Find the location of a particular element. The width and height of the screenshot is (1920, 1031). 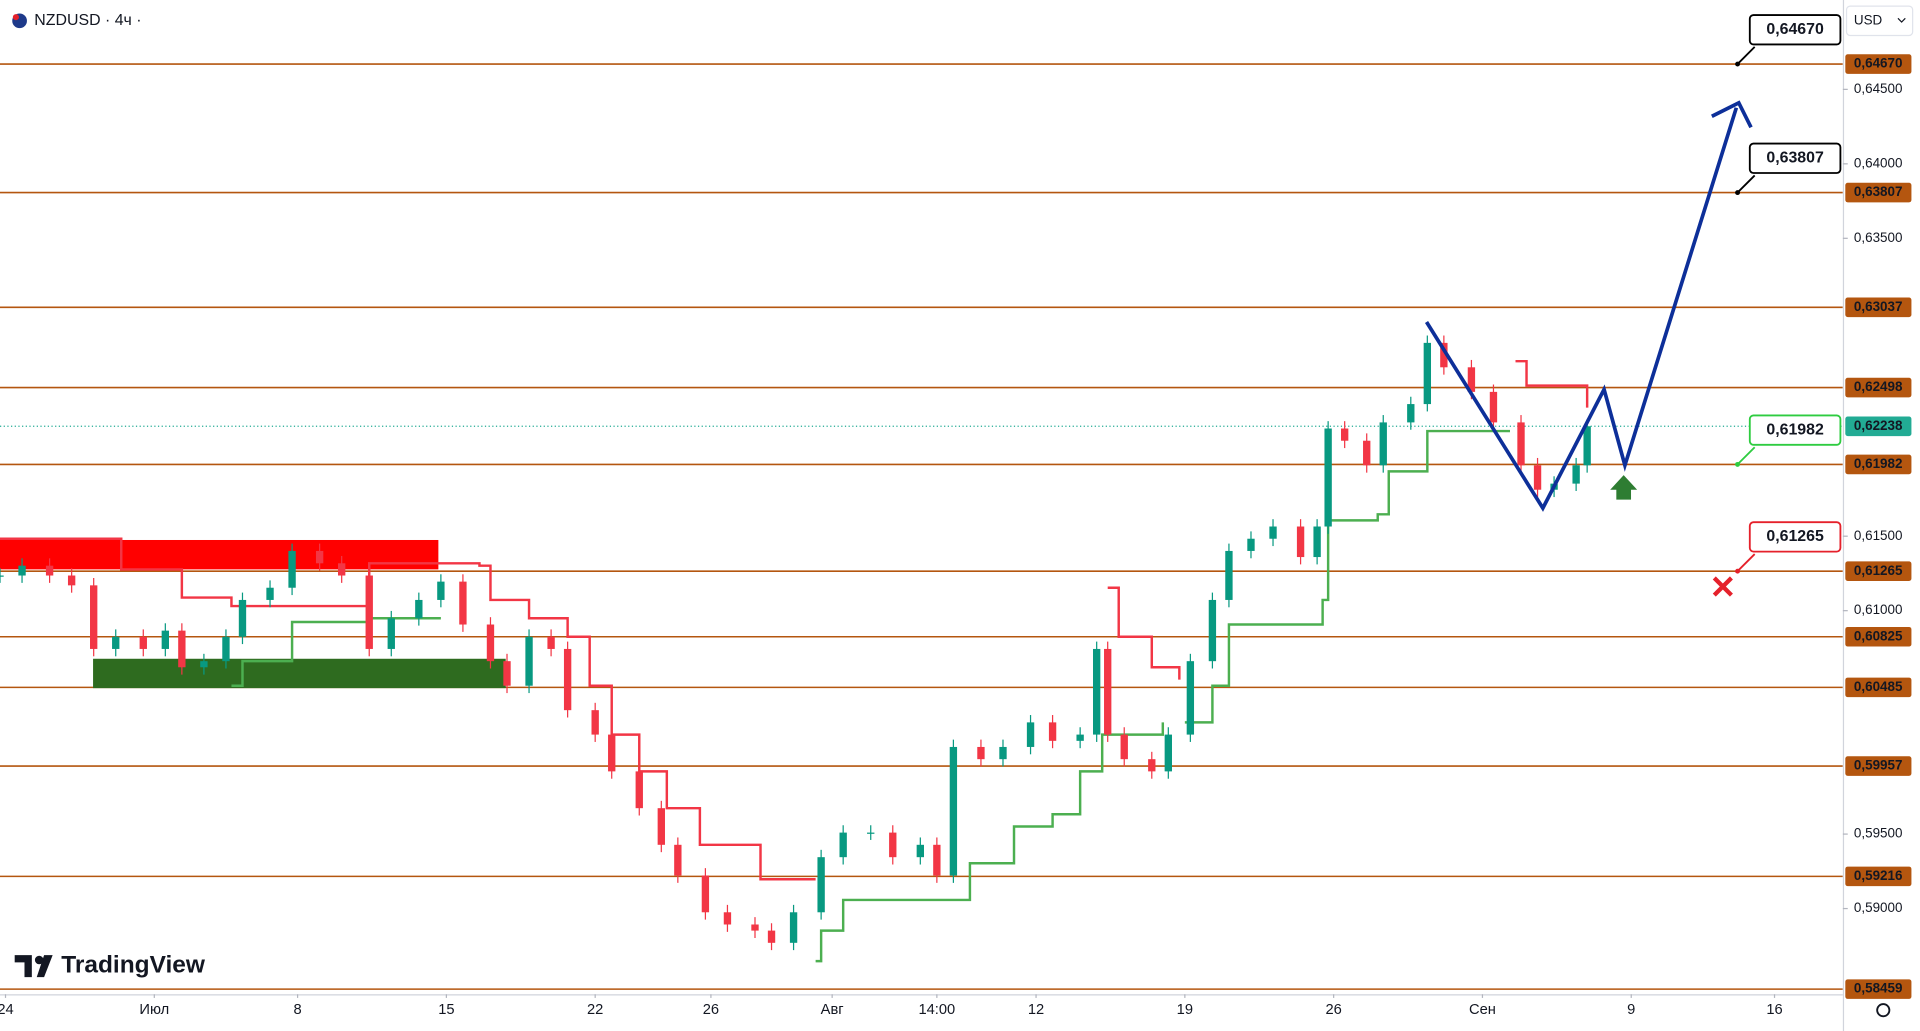

level-price-label: 0,61265 is located at coordinates (1878, 570).